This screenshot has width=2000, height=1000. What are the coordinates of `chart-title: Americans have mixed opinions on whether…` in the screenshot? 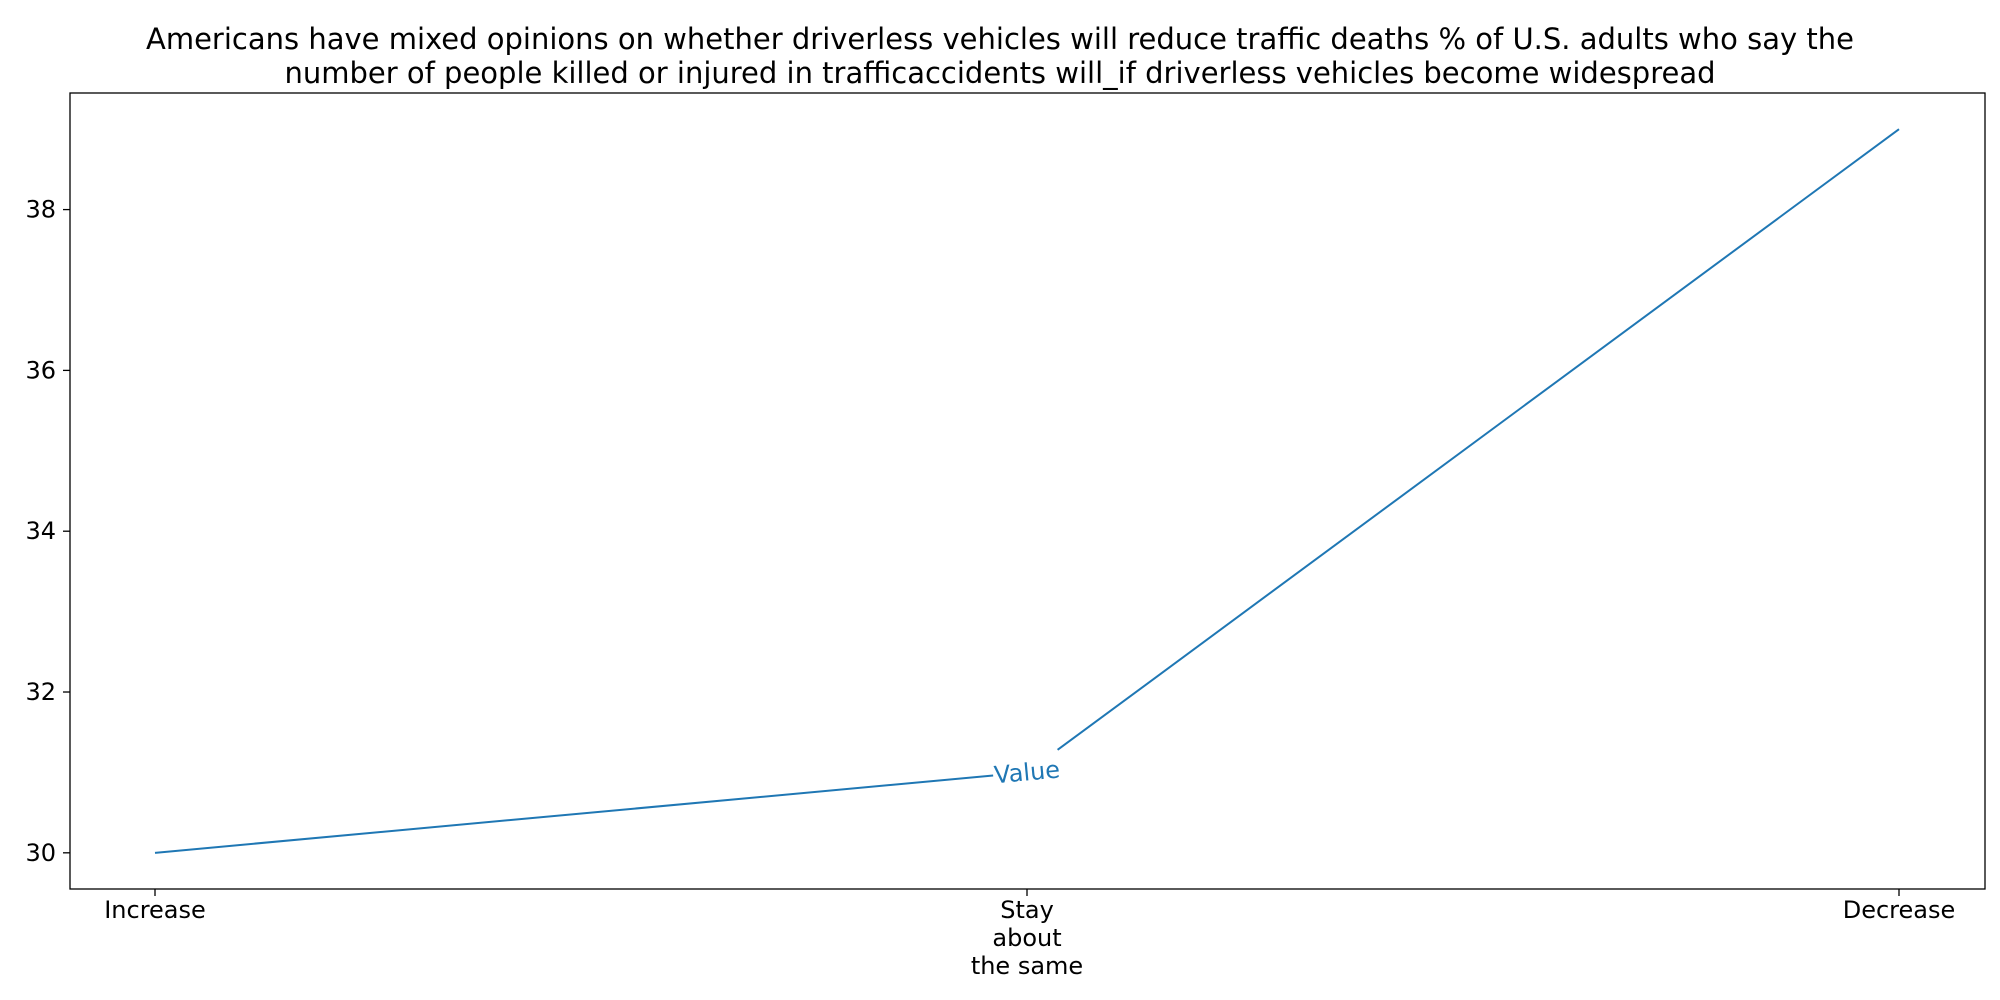 It's located at (1000, 56).